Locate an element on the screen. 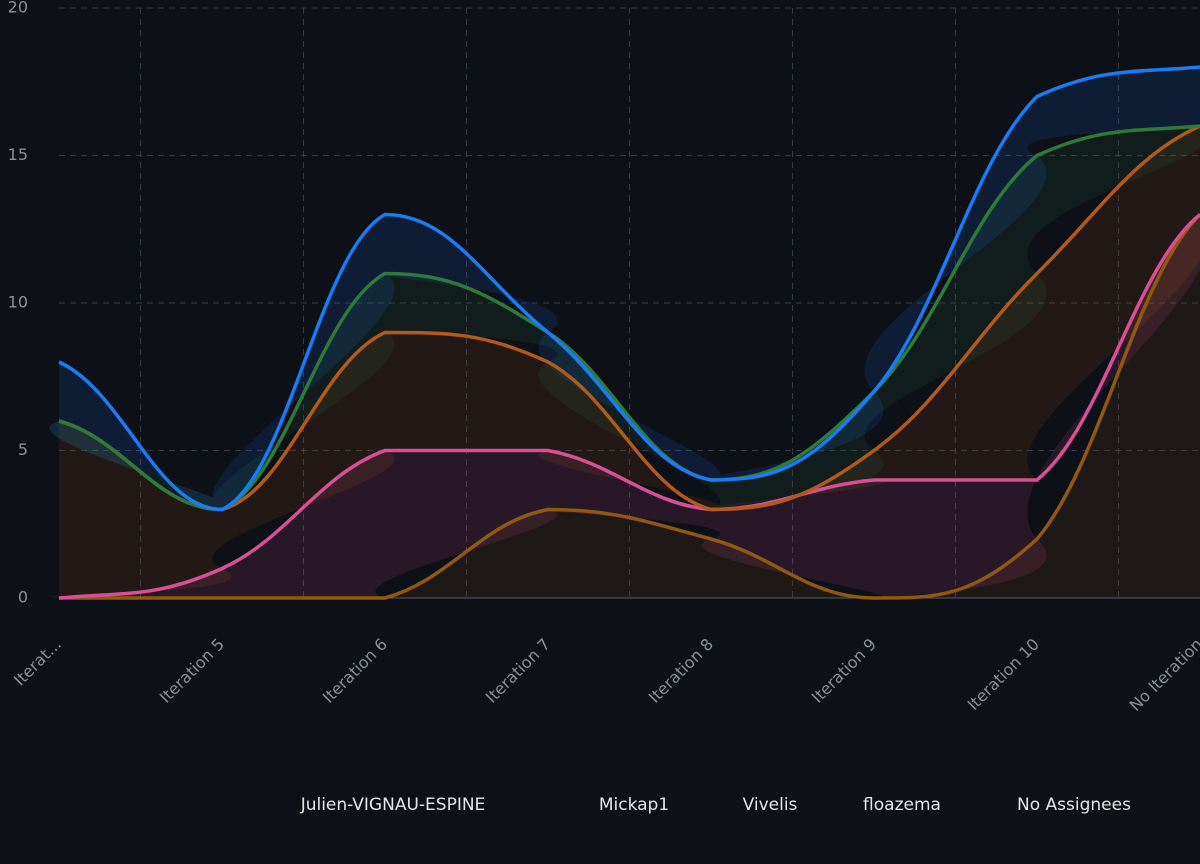 The width and height of the screenshot is (1200, 864). legend-entry: Mickap1 is located at coordinates (634, 805).